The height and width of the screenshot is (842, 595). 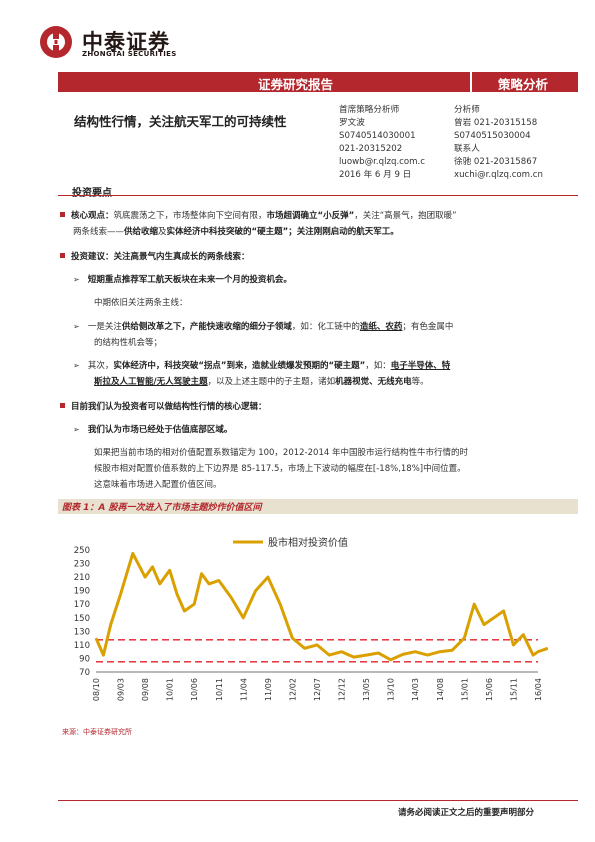 I want to click on figure-source: 来源：中泰证券研究所, so click(x=97, y=732).